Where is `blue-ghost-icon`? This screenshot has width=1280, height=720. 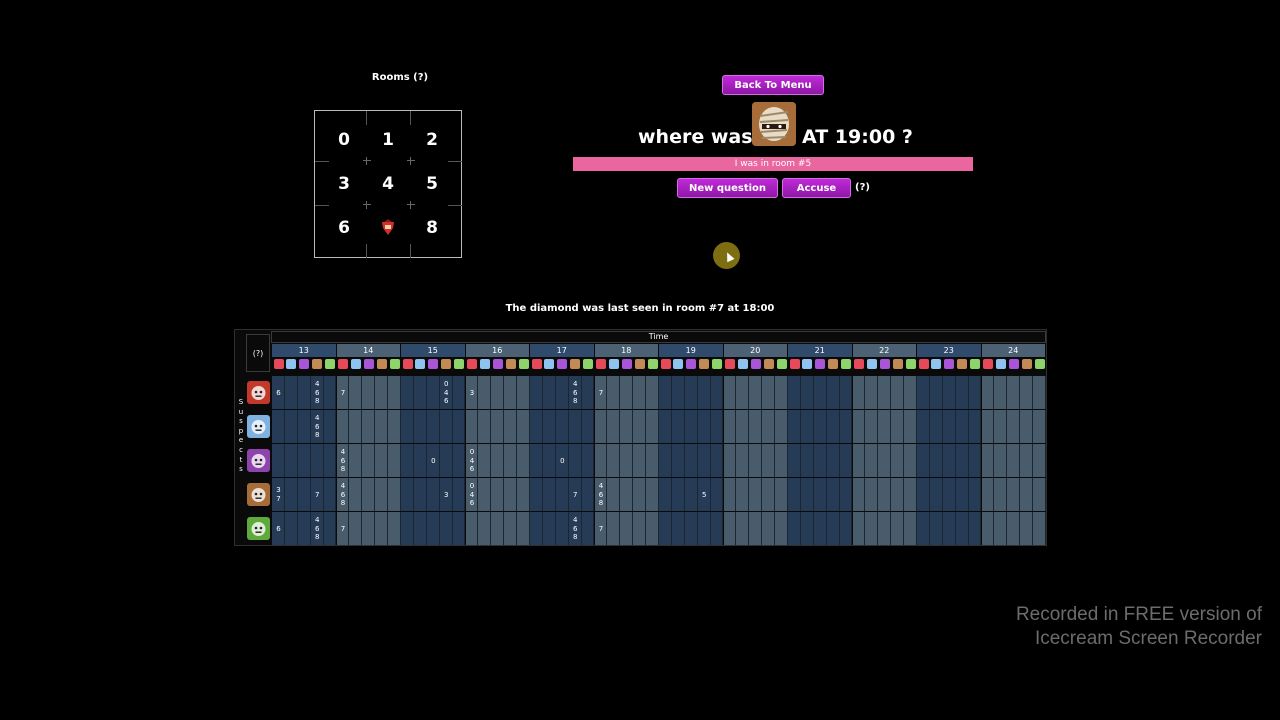
blue-ghost-icon is located at coordinates (258, 426).